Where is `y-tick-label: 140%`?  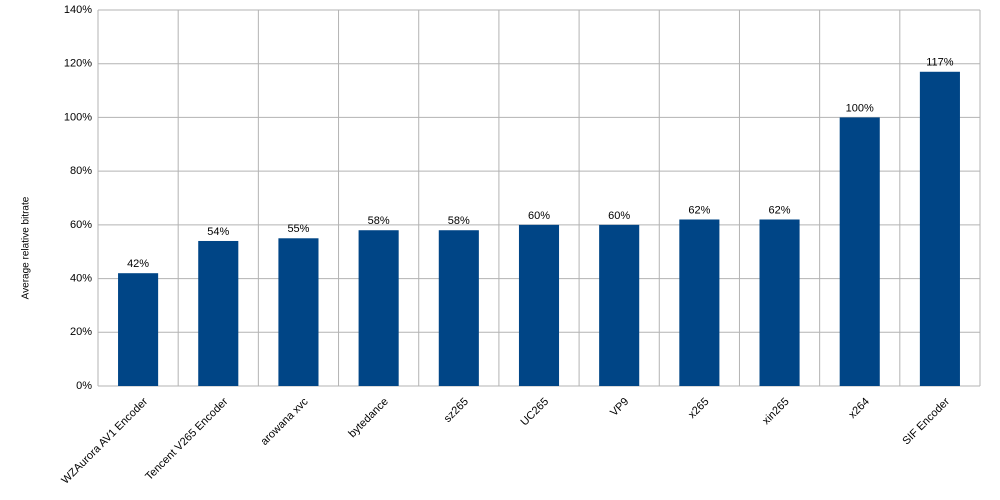
y-tick-label: 140% is located at coordinates (78, 10).